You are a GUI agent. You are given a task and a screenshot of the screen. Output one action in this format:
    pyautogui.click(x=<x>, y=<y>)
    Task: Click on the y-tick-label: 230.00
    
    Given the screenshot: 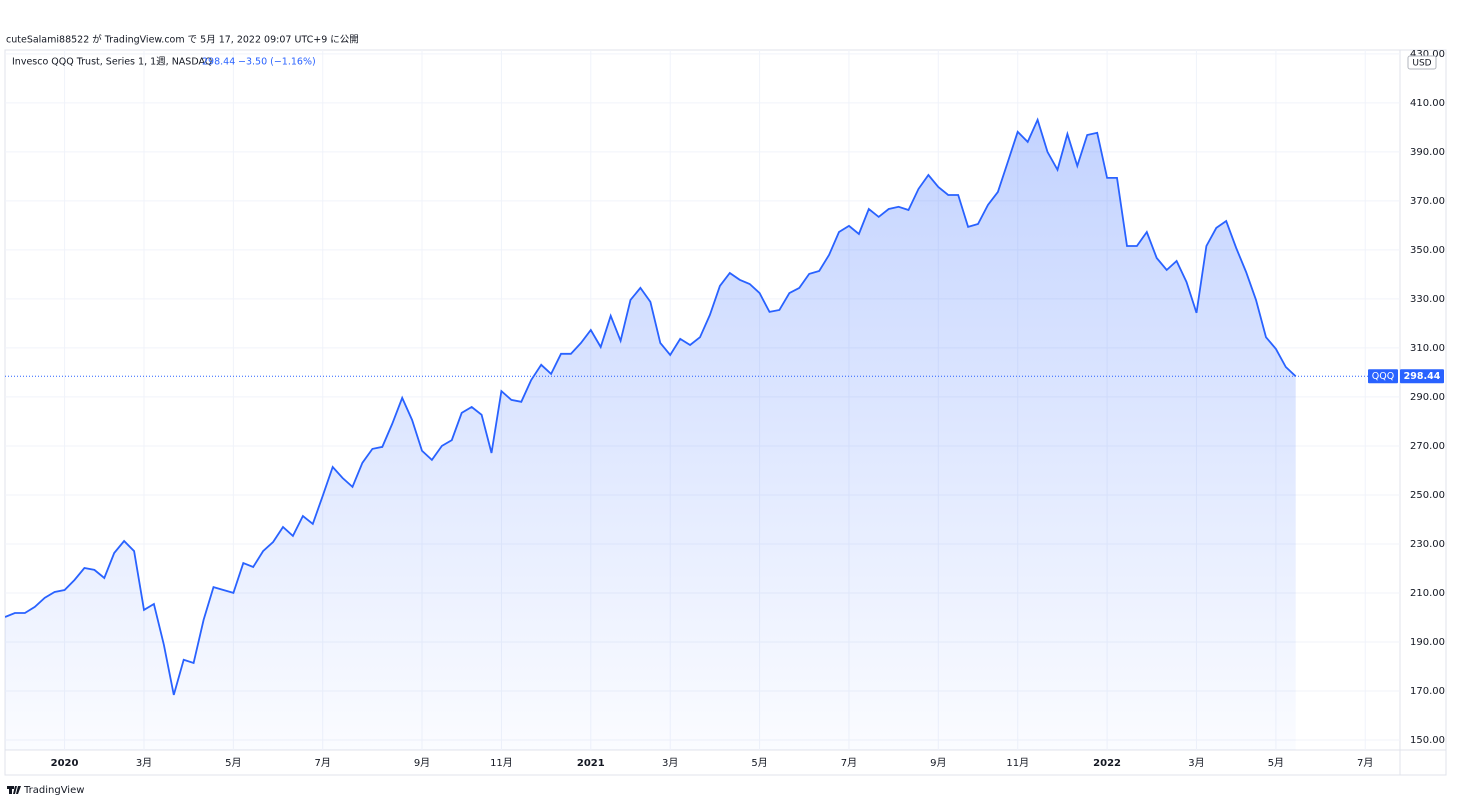 What is the action you would take?
    pyautogui.click(x=1427, y=544)
    